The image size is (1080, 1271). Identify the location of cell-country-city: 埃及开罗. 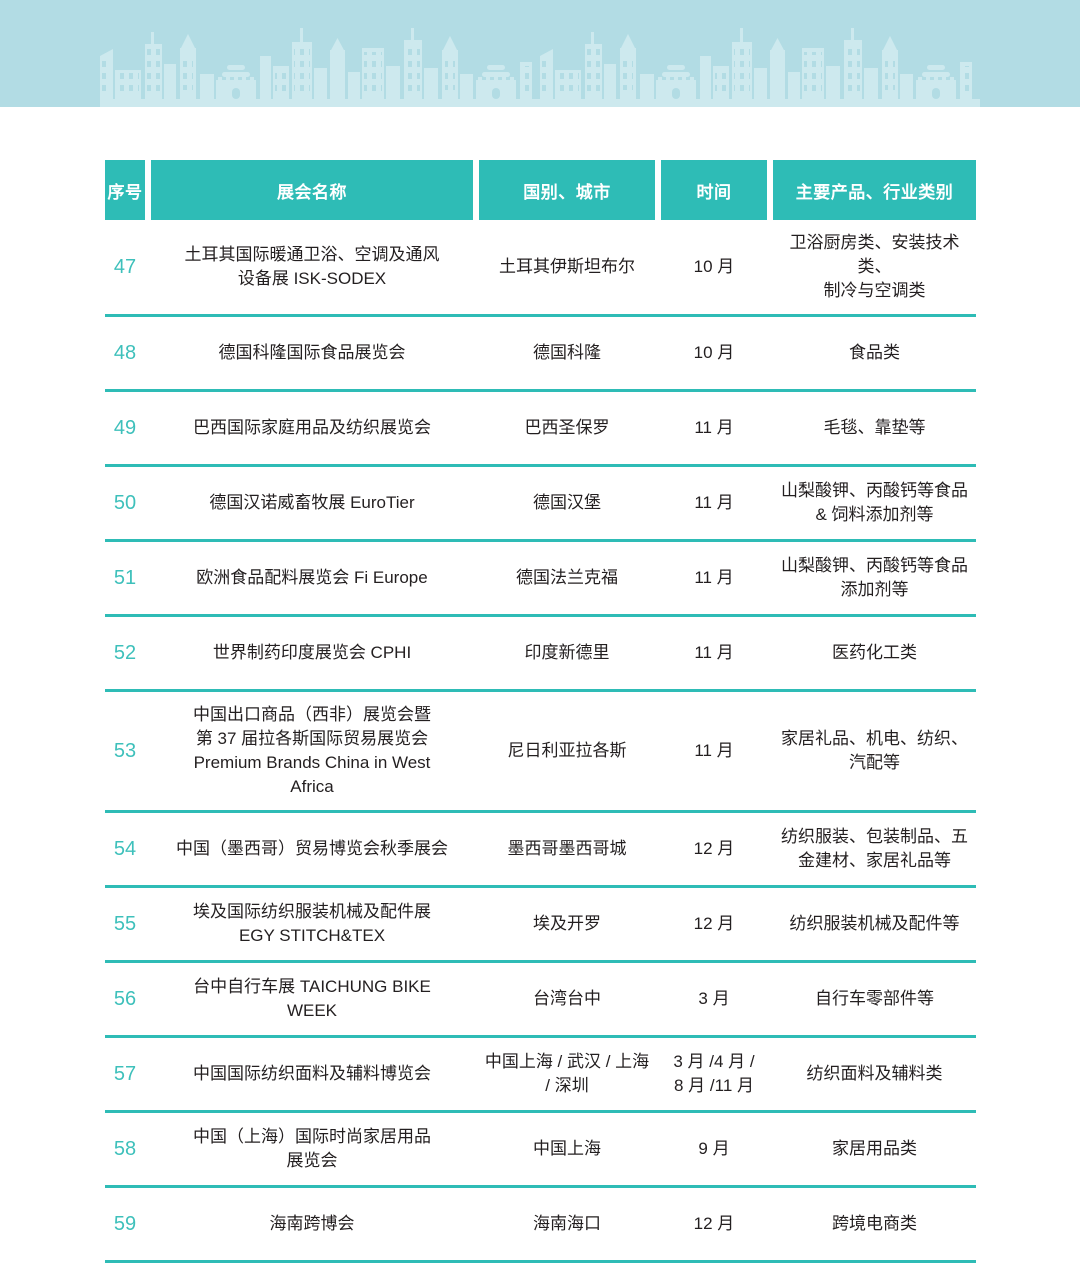
(567, 923).